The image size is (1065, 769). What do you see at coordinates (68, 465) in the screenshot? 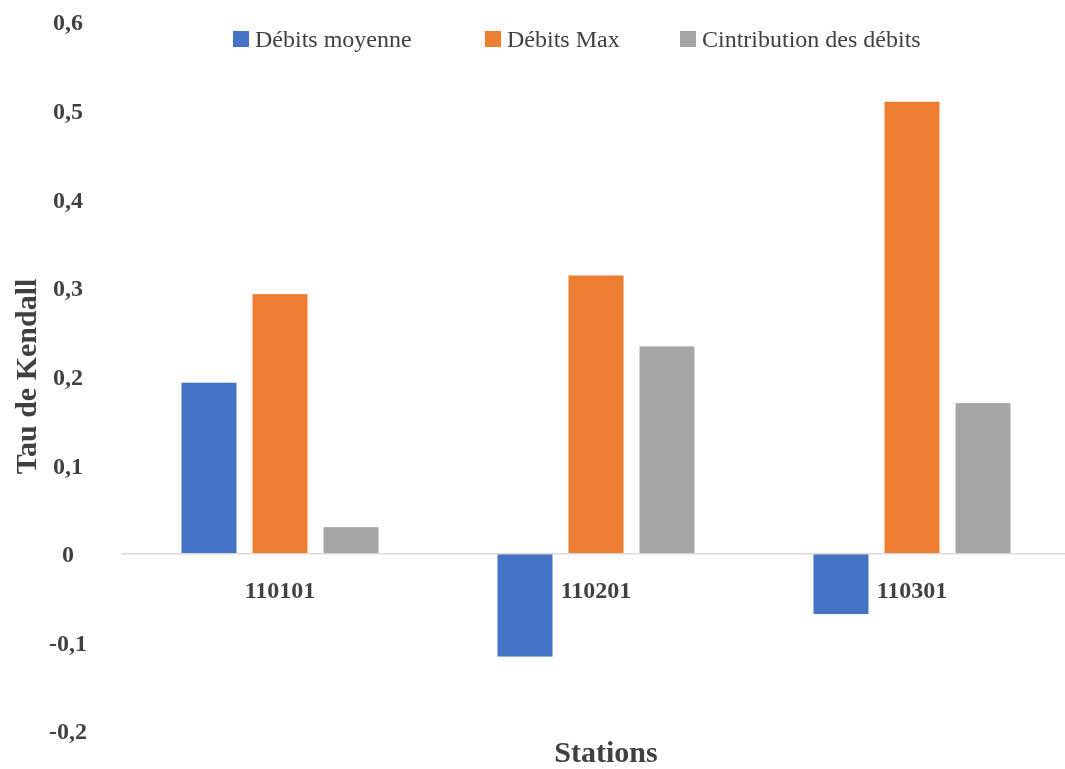
I see `y-tick-label: 0,1` at bounding box center [68, 465].